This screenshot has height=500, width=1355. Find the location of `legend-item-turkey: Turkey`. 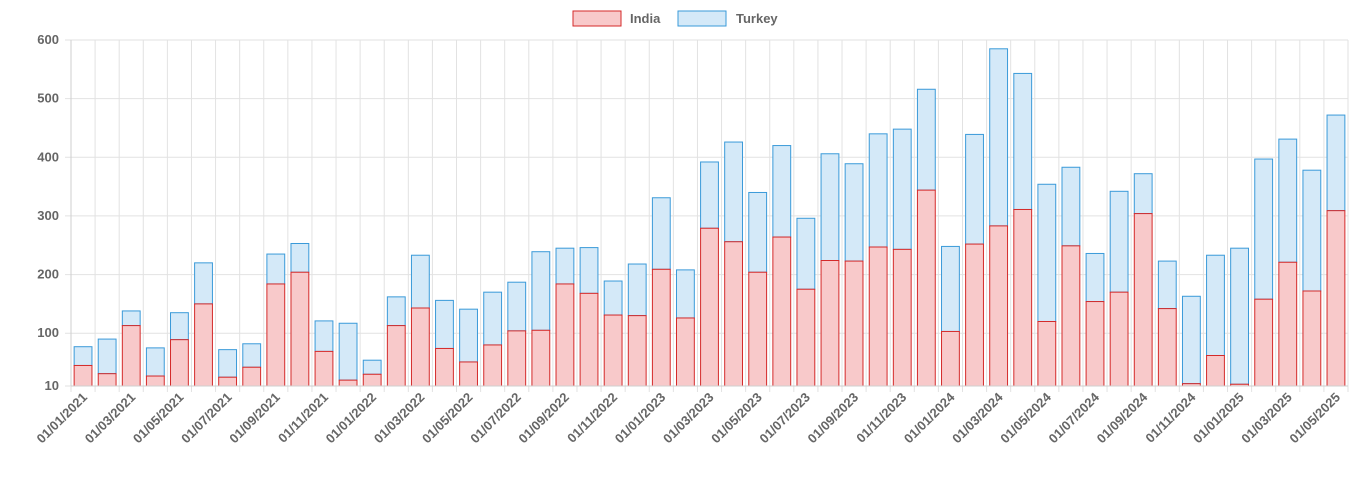

legend-item-turkey: Turkey is located at coordinates (727, 18).